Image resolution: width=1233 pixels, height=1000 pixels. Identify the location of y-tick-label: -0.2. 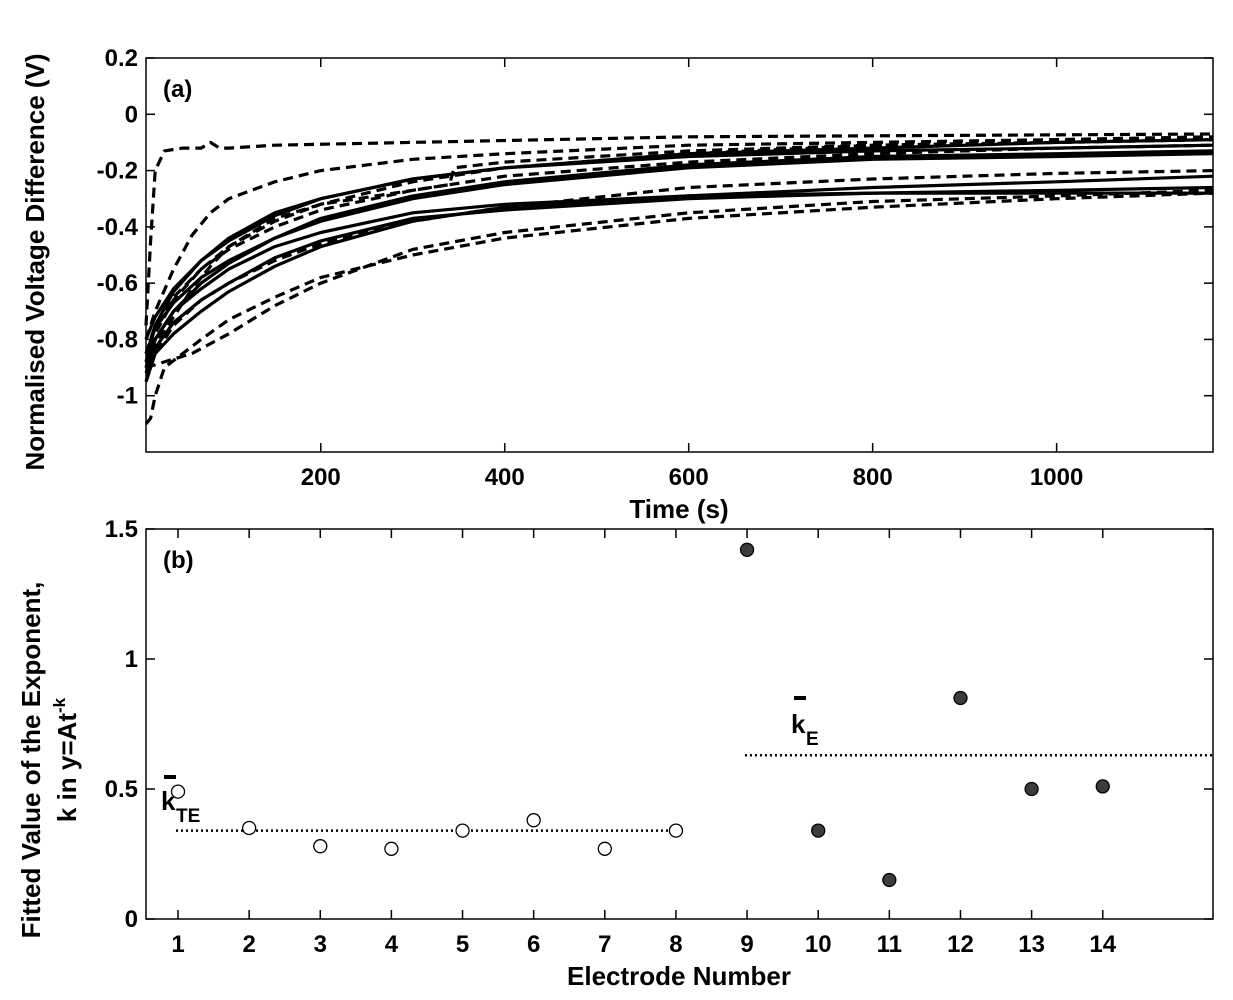
(117, 171).